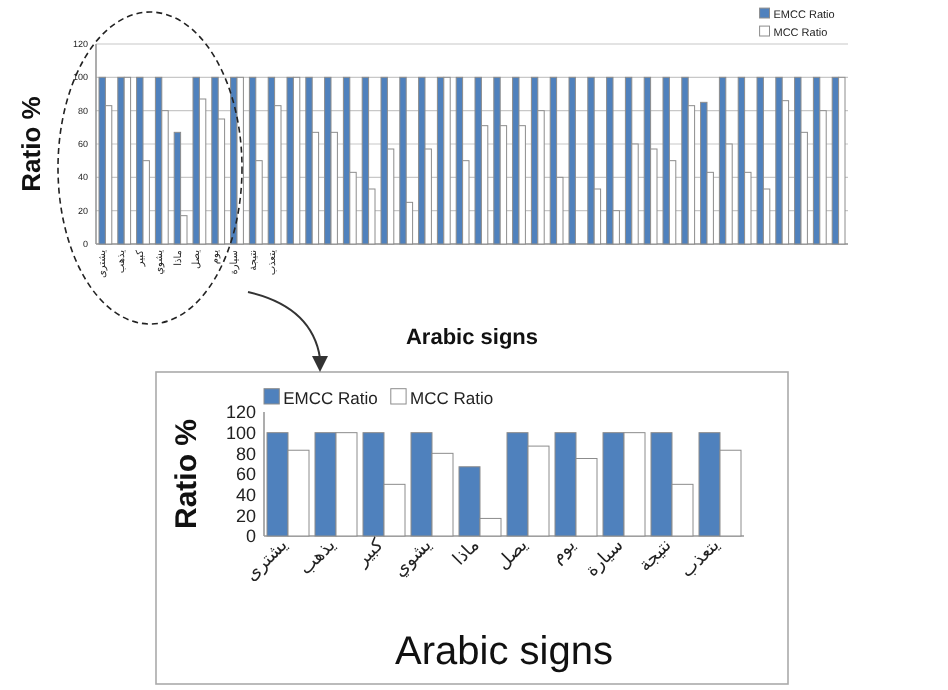 The image size is (948, 690). Describe the element at coordinates (250, 536) in the screenshot. I see `y-tick-label: 0` at that location.